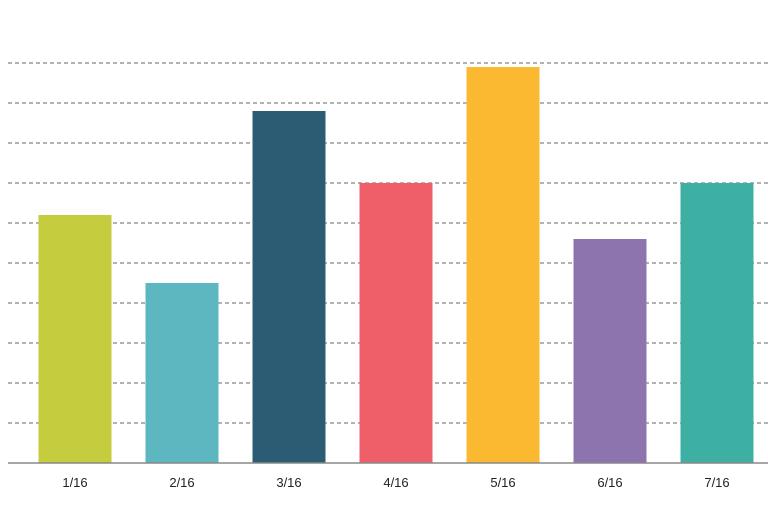 The width and height of the screenshot is (768, 520). Describe the element at coordinates (716, 482) in the screenshot. I see `x-tick-label: 7/16` at that location.